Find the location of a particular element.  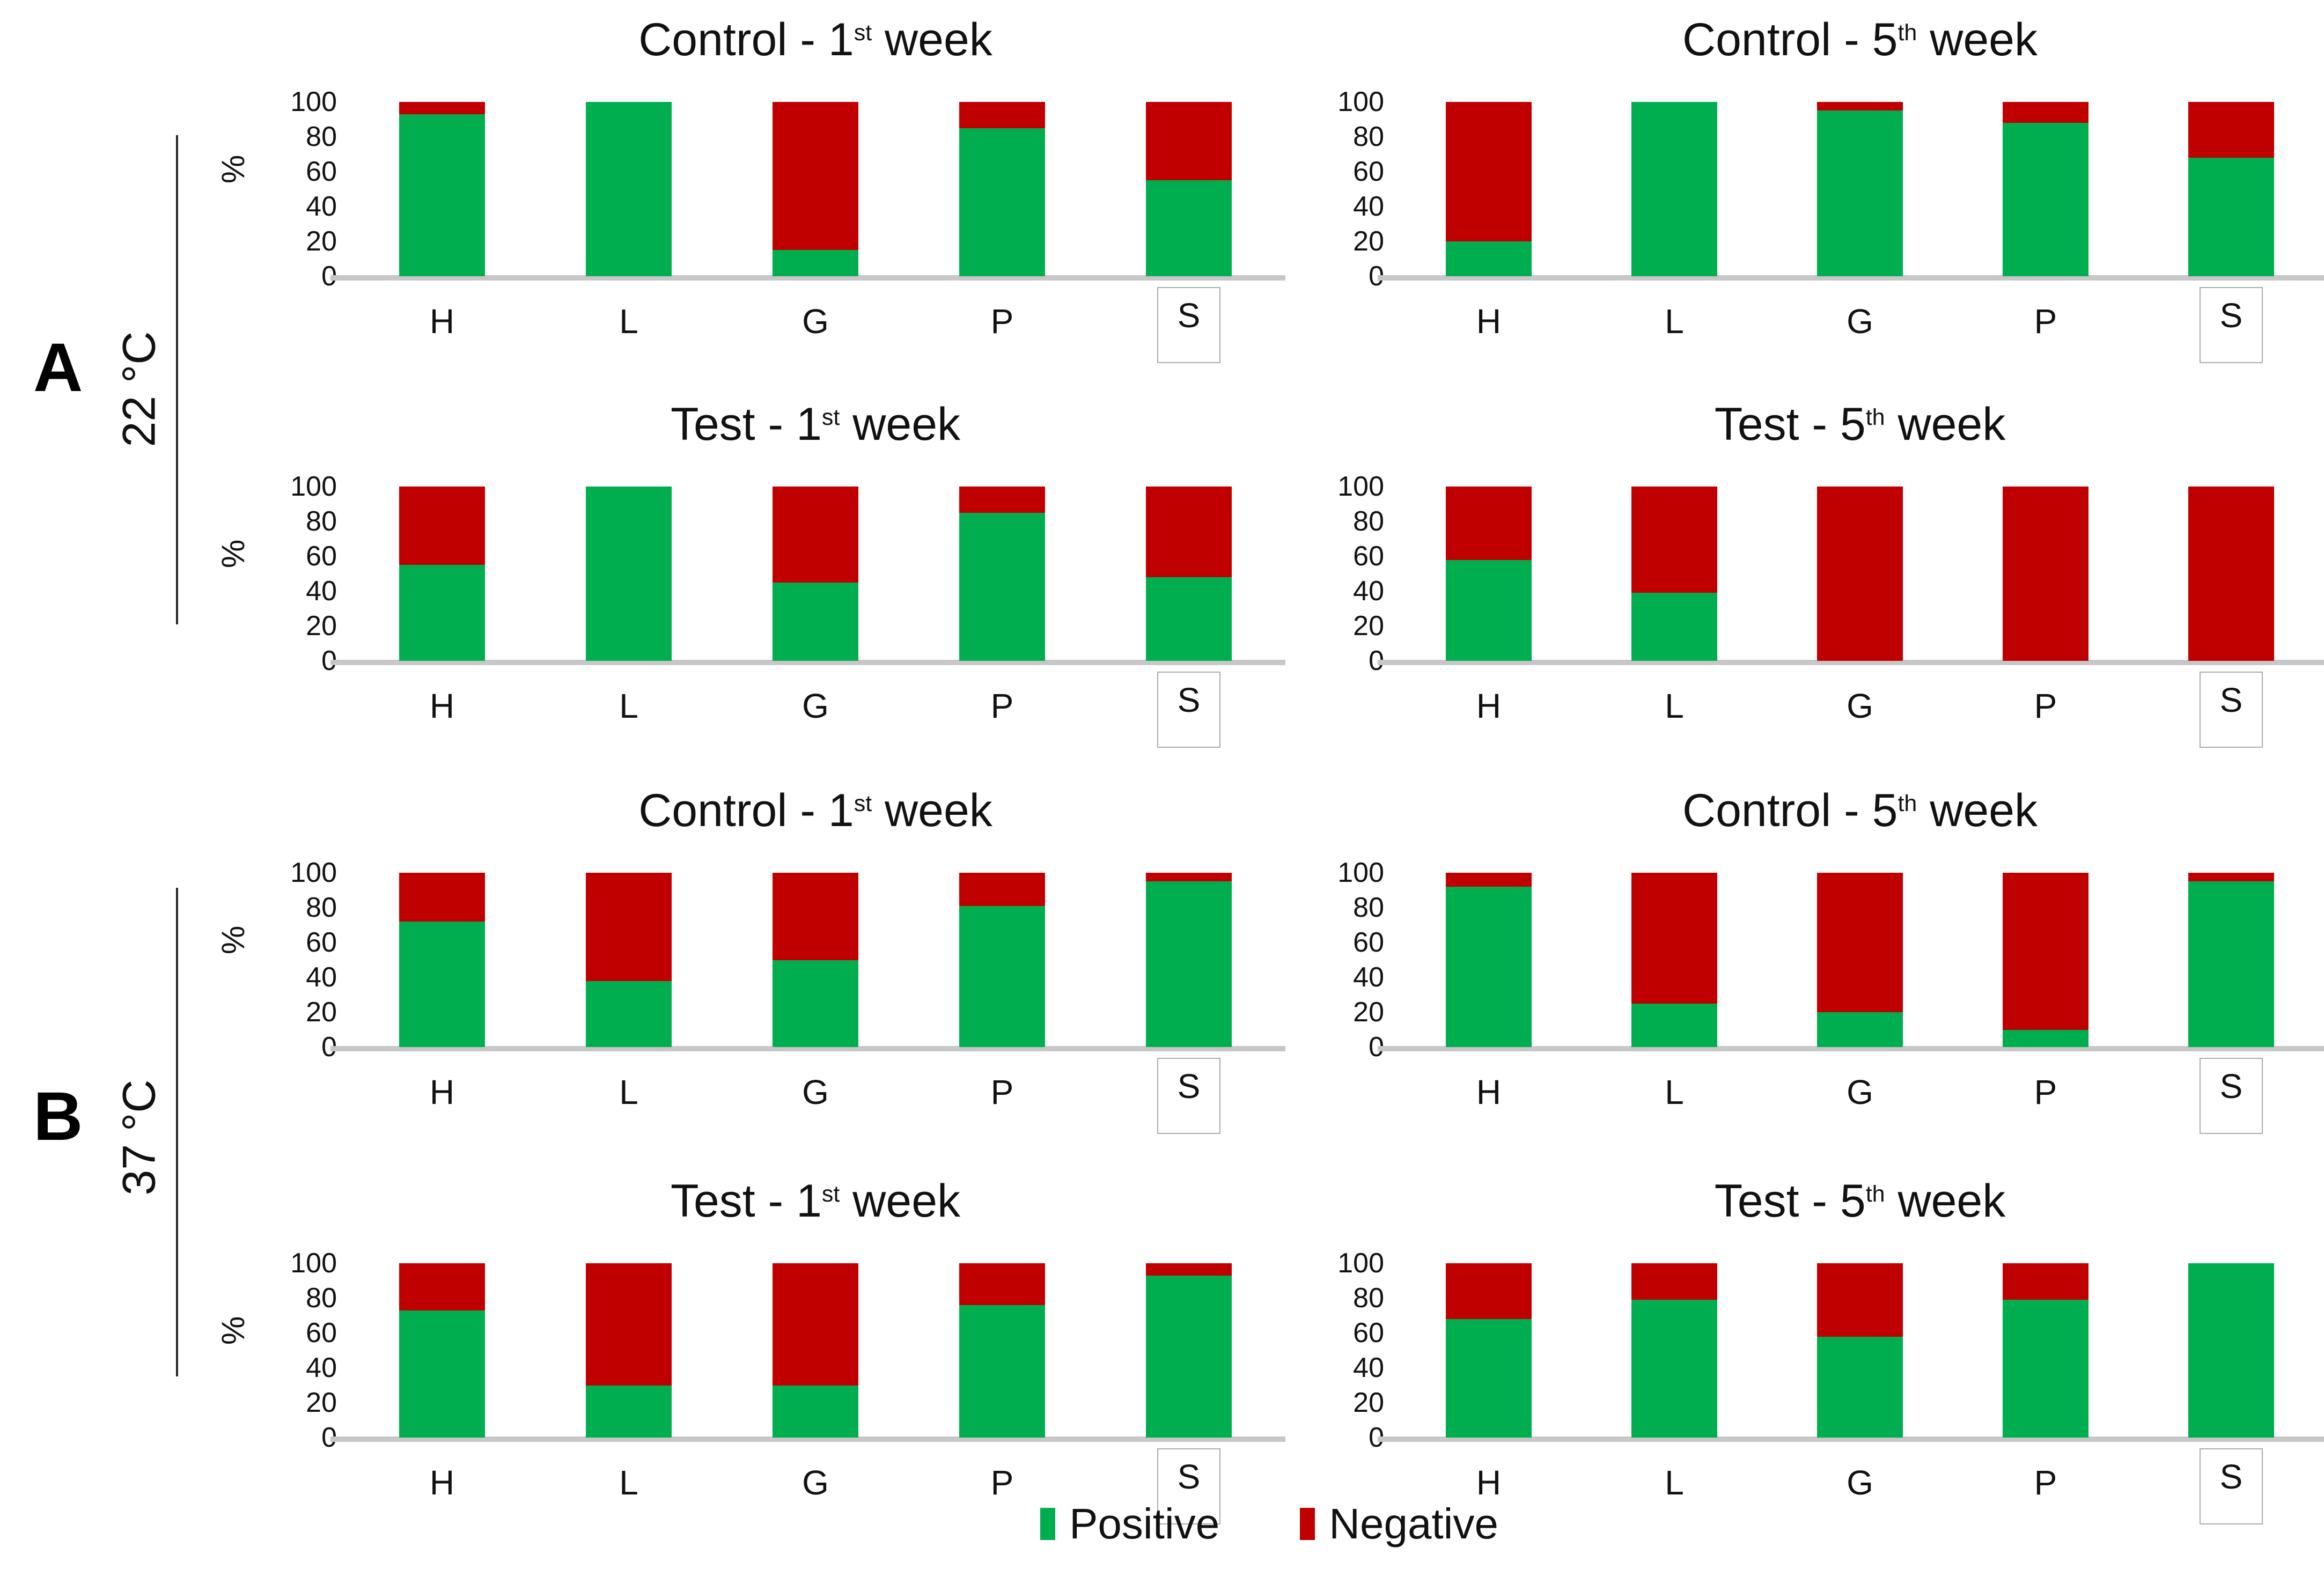

chart-body: % 100 80 60 40 20 0 H L G P S is located at coordinates (750, 995).